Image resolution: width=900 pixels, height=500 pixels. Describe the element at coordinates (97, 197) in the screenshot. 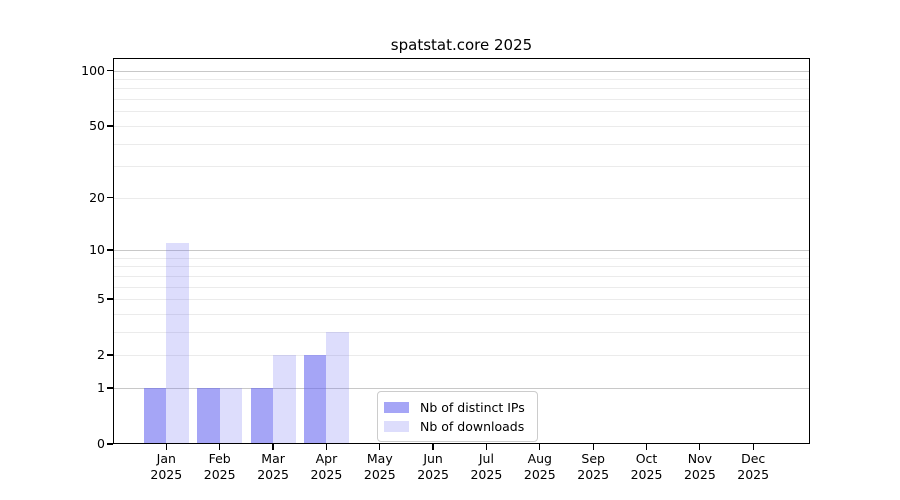

I see `y-tick-label: 20` at that location.